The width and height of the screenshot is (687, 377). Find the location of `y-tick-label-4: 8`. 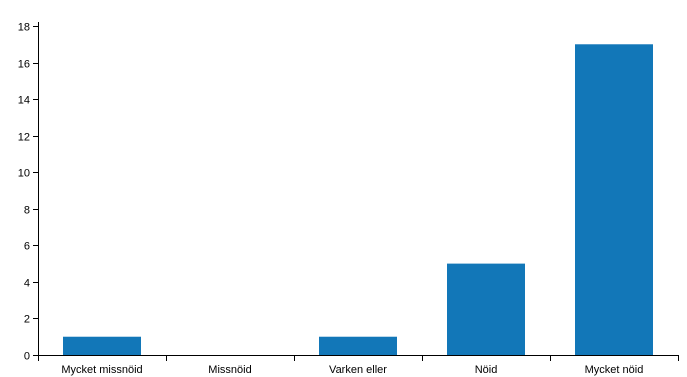

y-tick-label-4: 8 is located at coordinates (27, 211).